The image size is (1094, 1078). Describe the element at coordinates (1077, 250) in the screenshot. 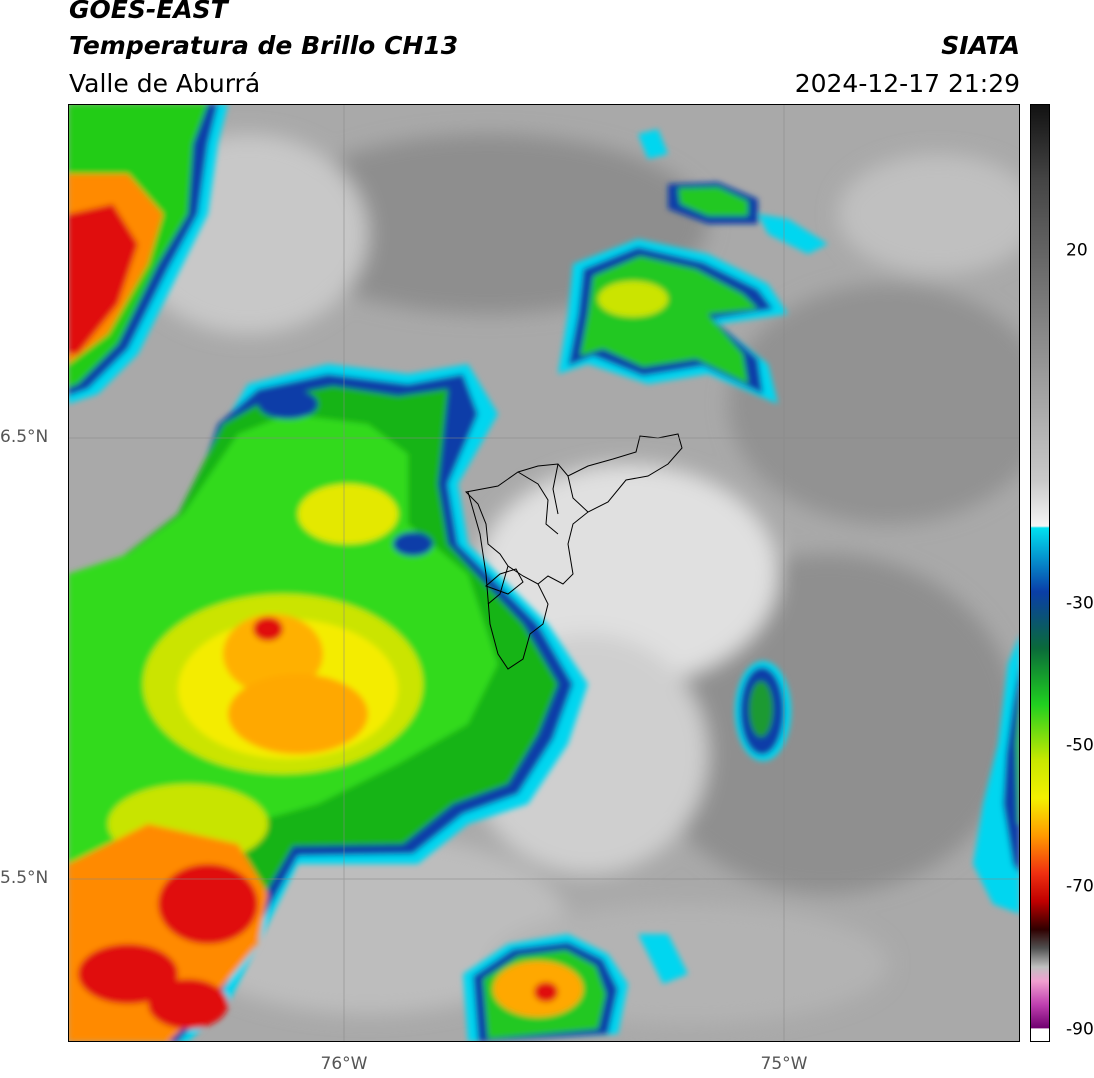

I see `colorbar-tick-20: 20` at that location.